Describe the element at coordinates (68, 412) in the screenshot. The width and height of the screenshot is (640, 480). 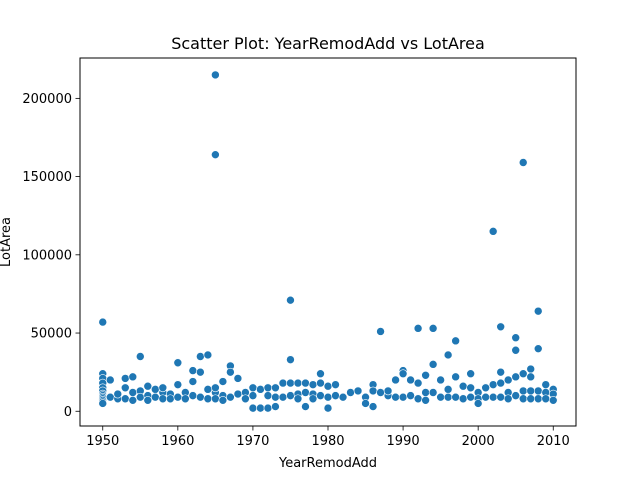
I see `y-tick-label: 0` at that location.